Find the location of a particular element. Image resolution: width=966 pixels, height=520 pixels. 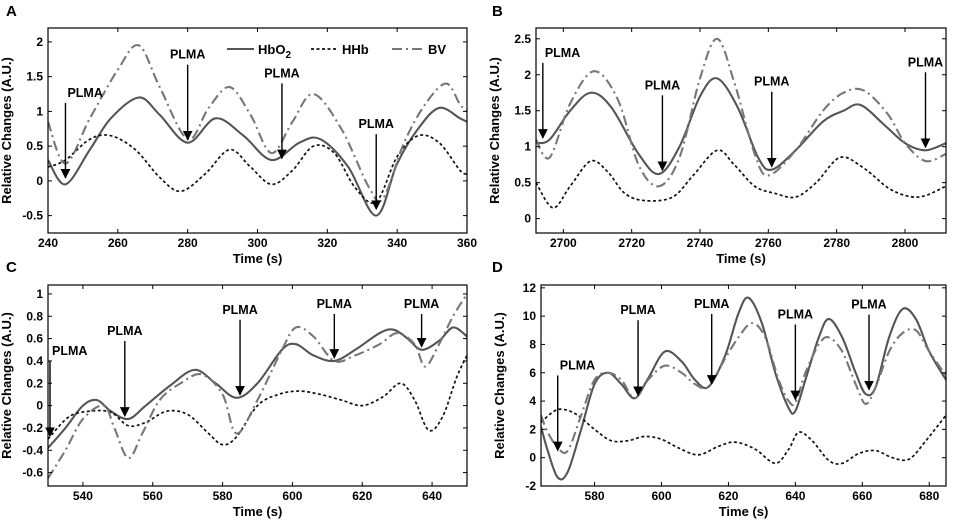

panel-b-plma-label: PLMA is located at coordinates (925, 62).